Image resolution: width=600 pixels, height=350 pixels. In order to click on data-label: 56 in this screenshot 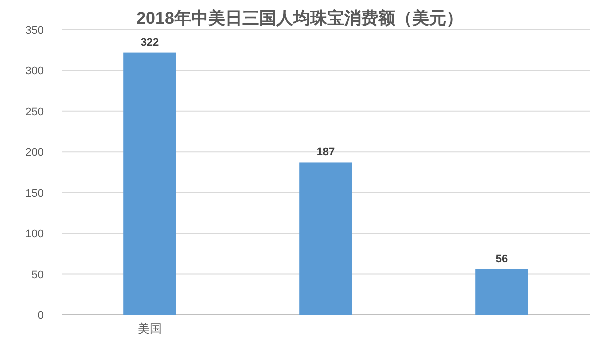, I will do `click(502, 259)`.